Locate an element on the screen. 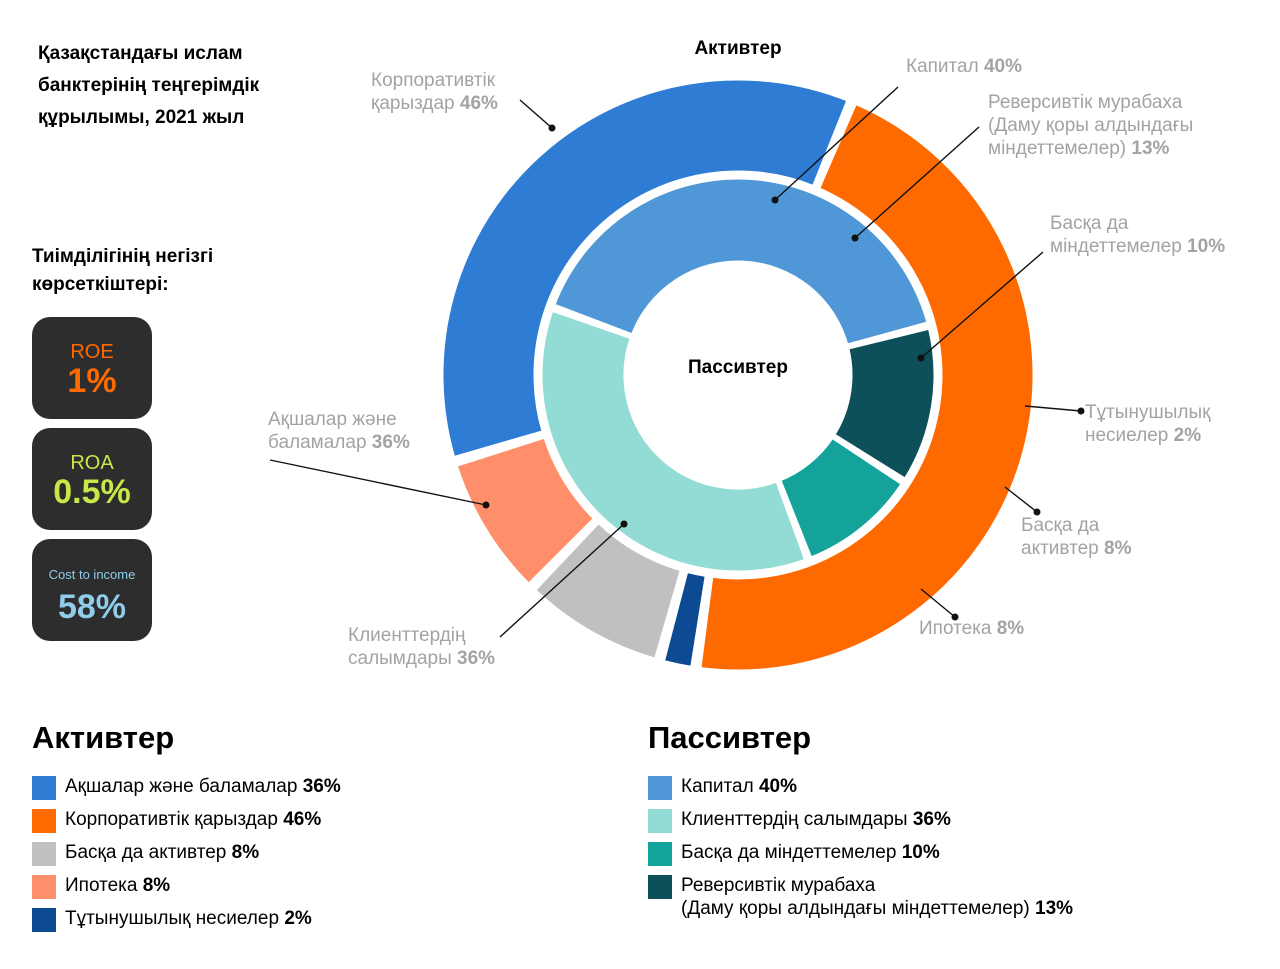  callout-label: Клиенттердің салымдары 36% is located at coordinates (421, 647).